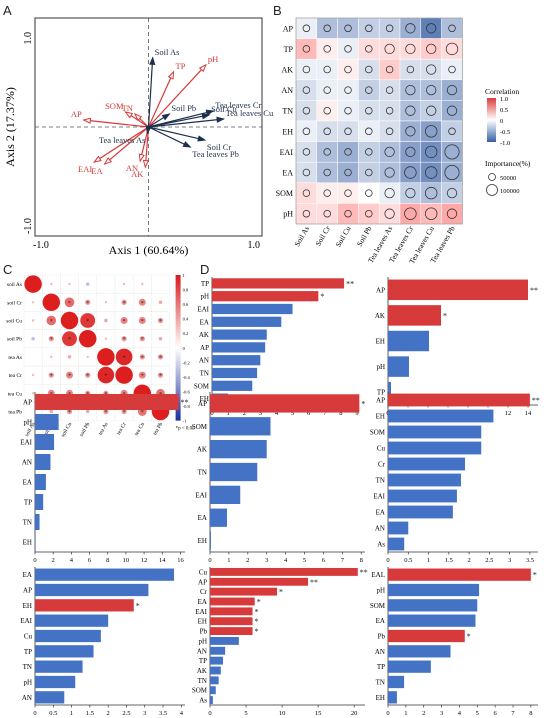 The width and height of the screenshot is (550, 718). I want to click on panel-d-category-label: EAI, so click(201, 612).